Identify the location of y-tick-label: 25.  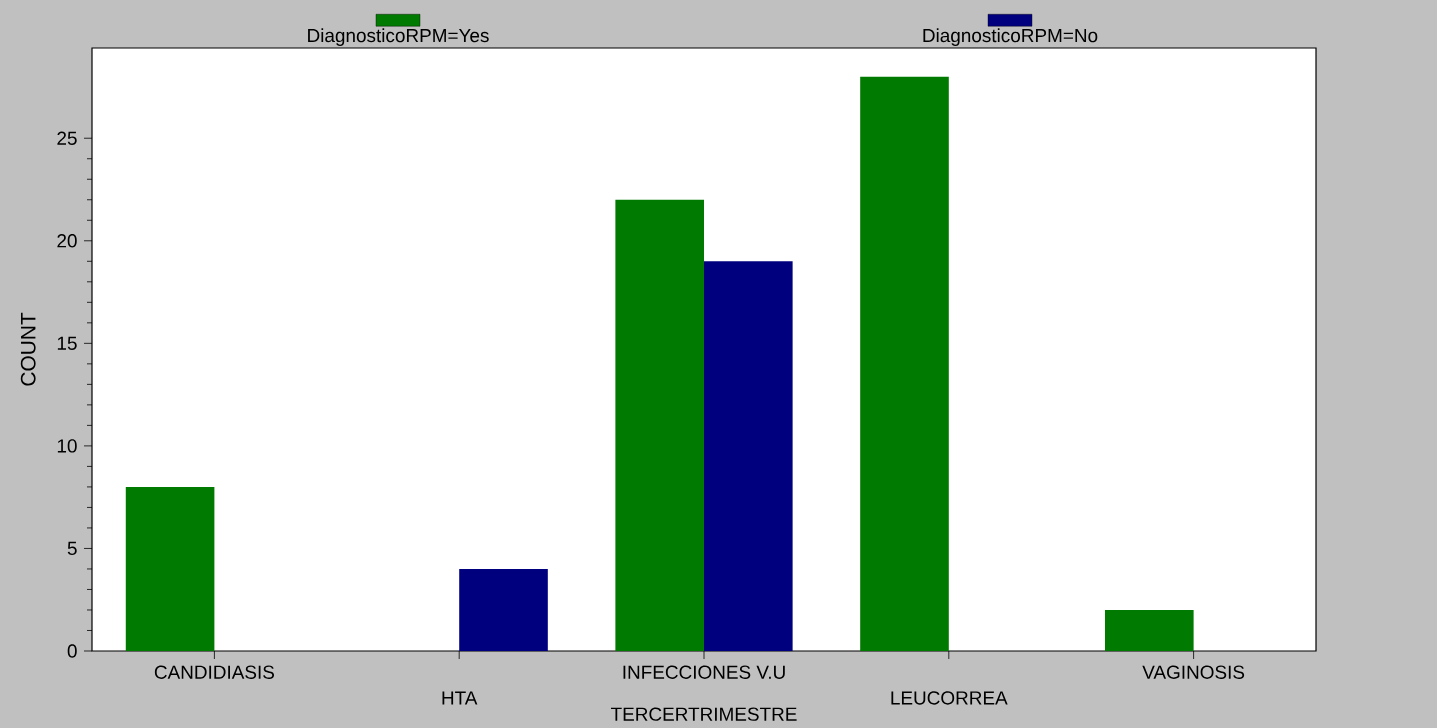
(67, 138).